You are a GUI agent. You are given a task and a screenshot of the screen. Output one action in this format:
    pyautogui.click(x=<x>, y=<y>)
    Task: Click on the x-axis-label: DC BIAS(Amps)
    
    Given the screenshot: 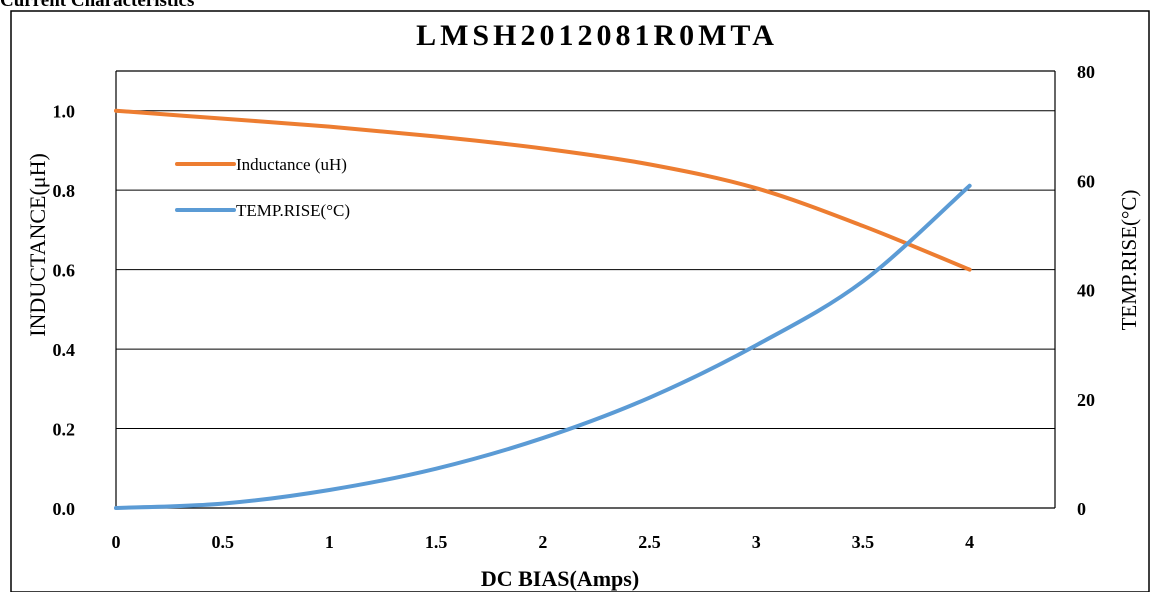 What is the action you would take?
    pyautogui.click(x=560, y=578)
    